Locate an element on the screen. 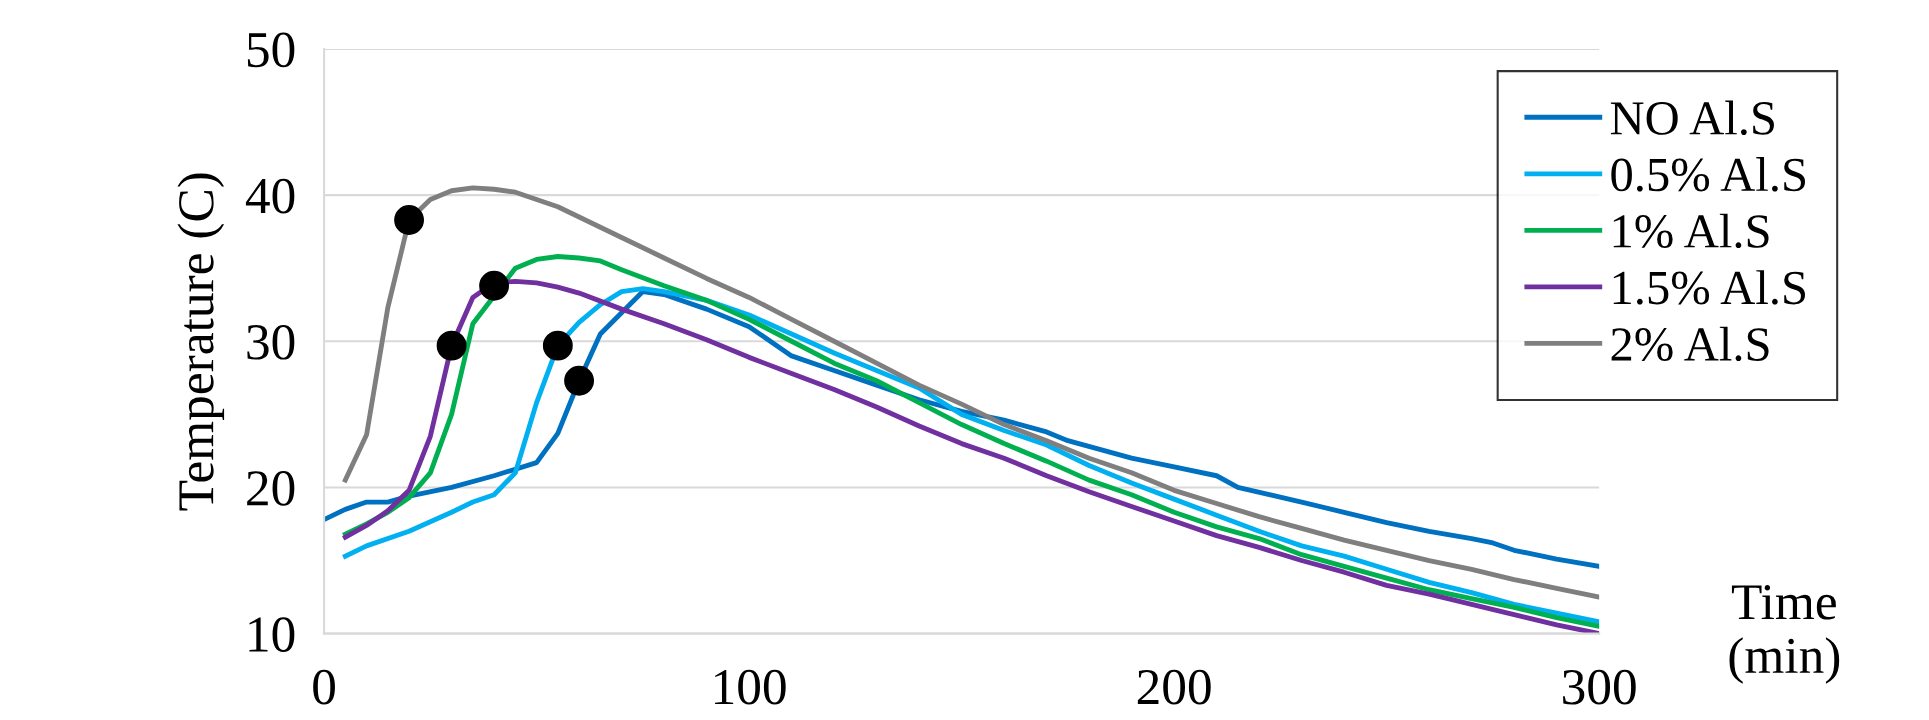  legend-label: 0.5% Al.S is located at coordinates (1708, 174).